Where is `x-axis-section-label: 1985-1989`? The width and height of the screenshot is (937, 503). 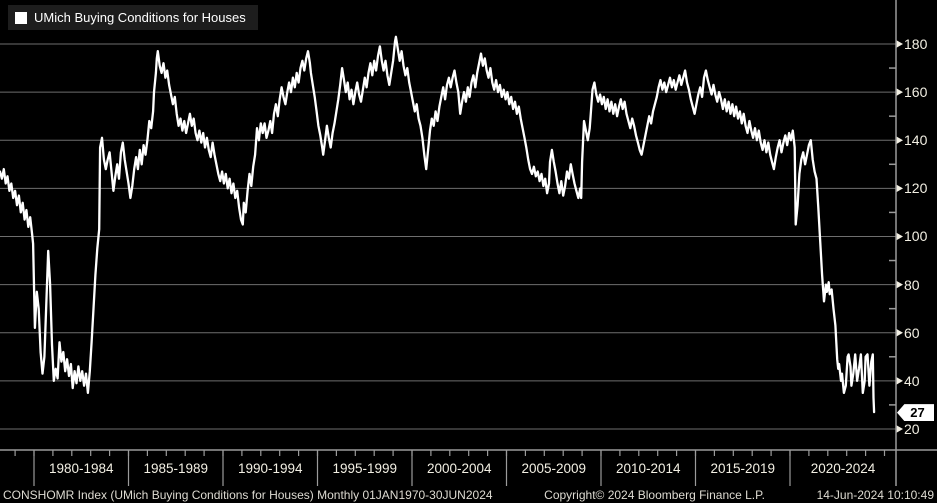
x-axis-section-label: 1985-1989 is located at coordinates (176, 468).